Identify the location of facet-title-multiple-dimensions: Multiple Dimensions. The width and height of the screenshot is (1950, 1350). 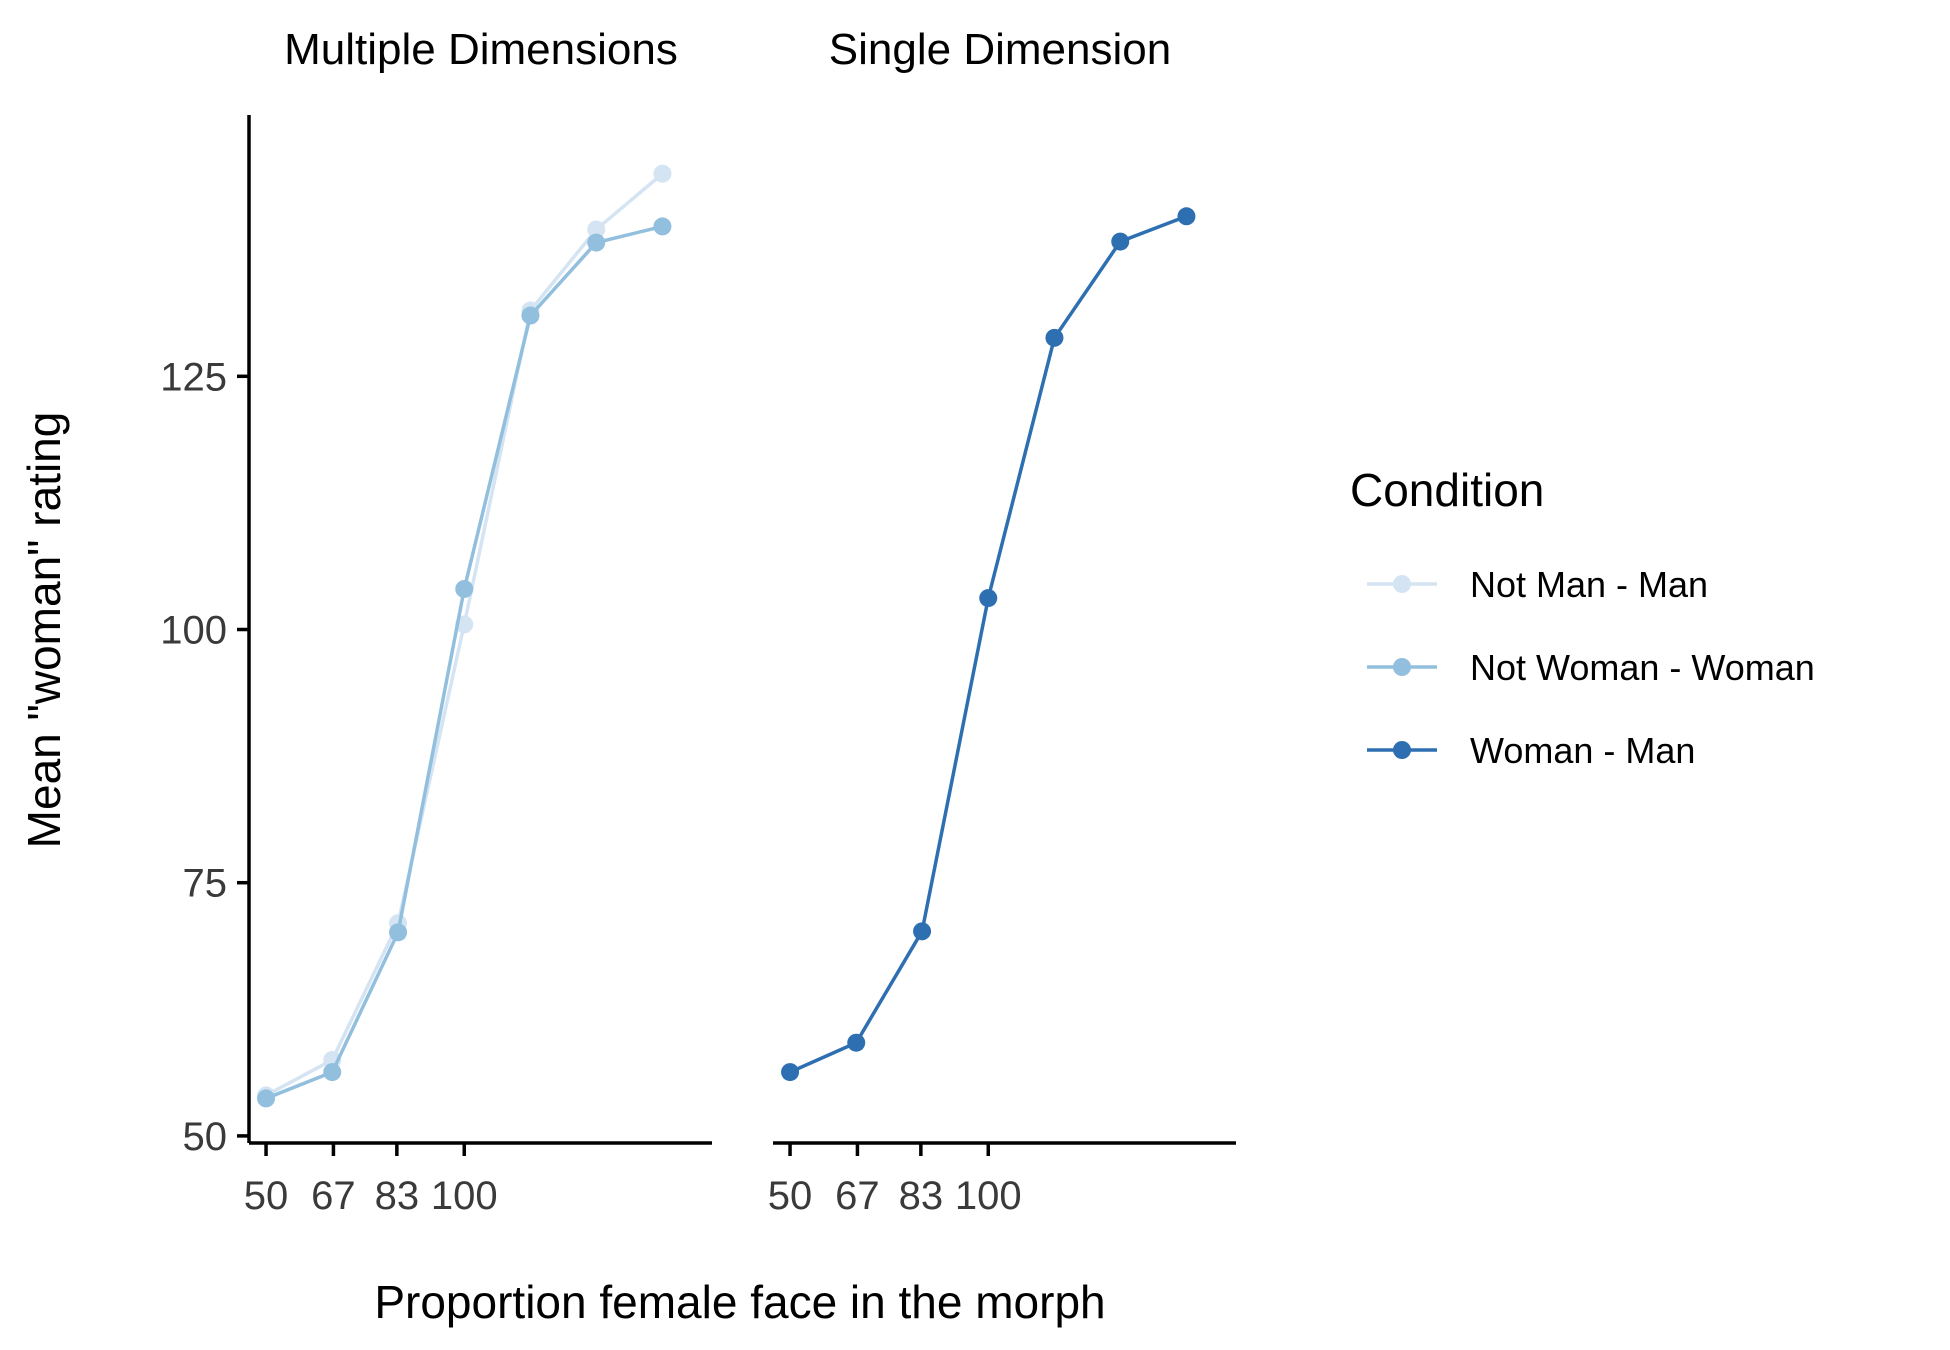
(481, 49).